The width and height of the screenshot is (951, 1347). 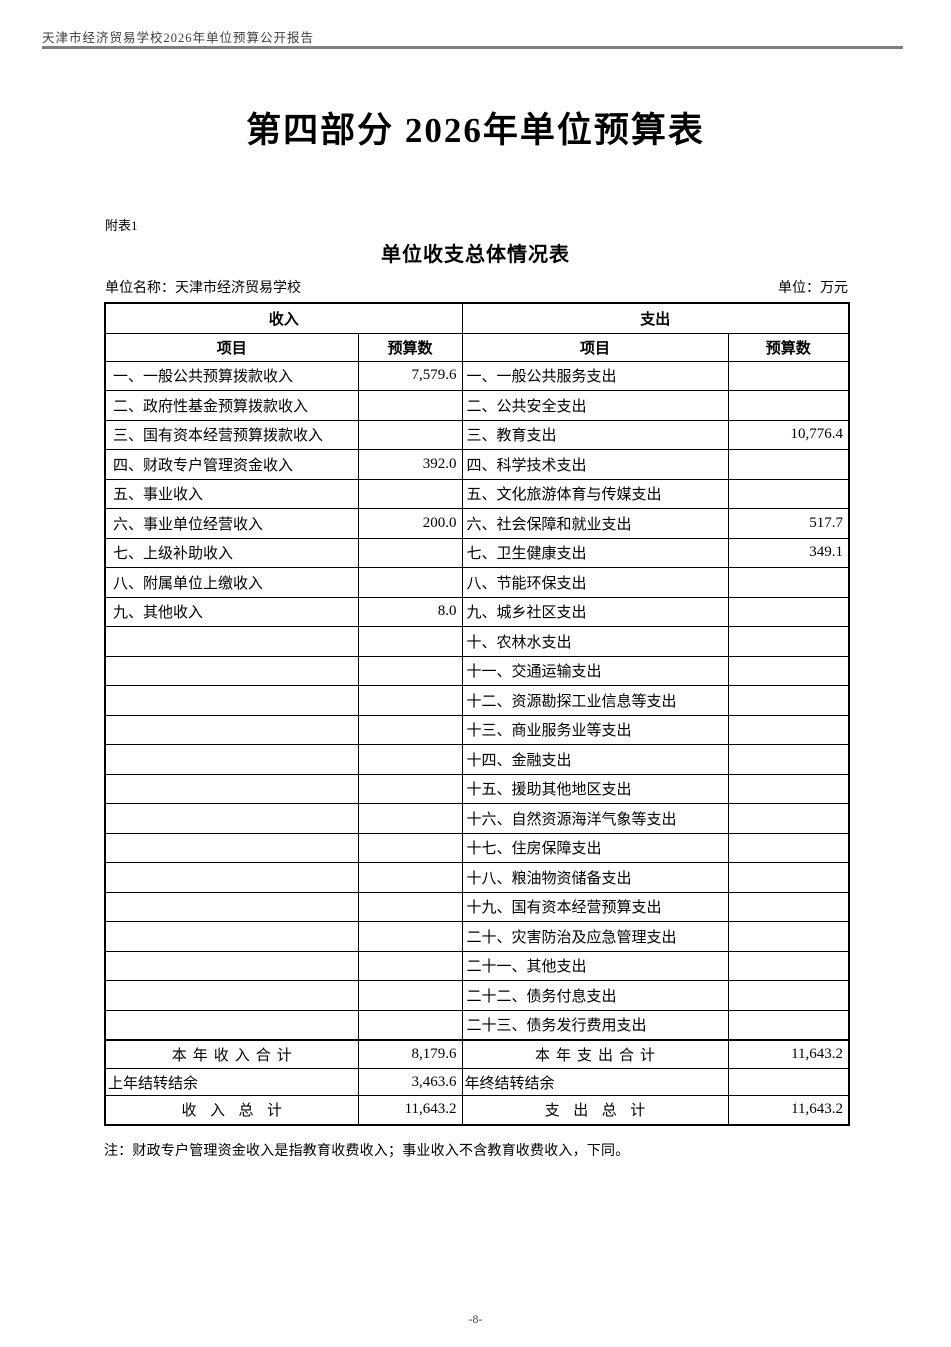 I want to click on expense-item-cell: 十二、资源勘探工业信息等支出, so click(x=595, y=700).